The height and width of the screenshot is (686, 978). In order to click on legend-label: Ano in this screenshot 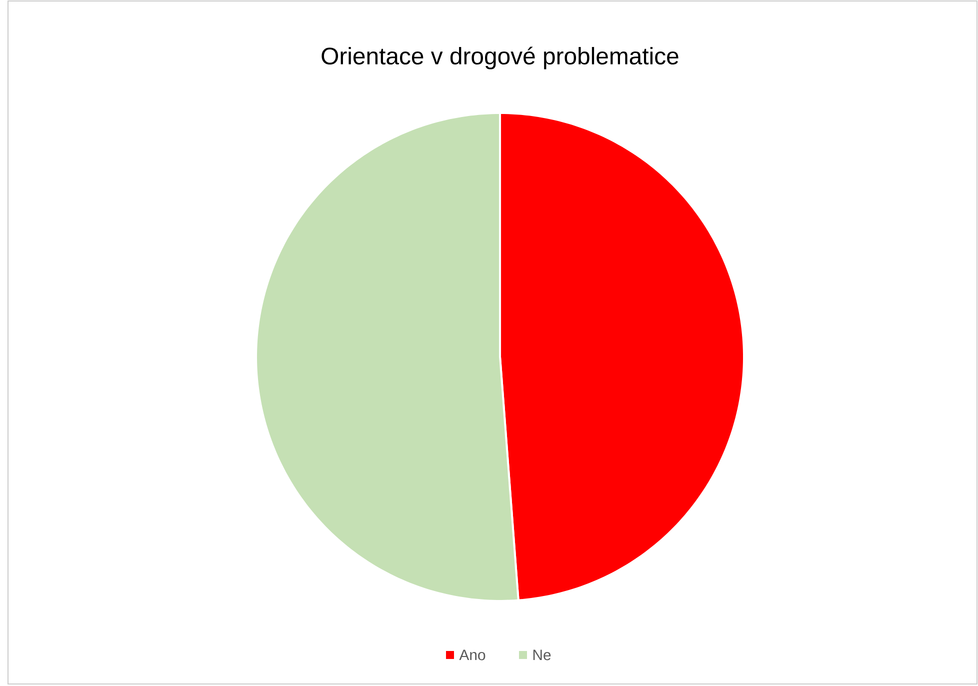, I will do `click(472, 655)`.